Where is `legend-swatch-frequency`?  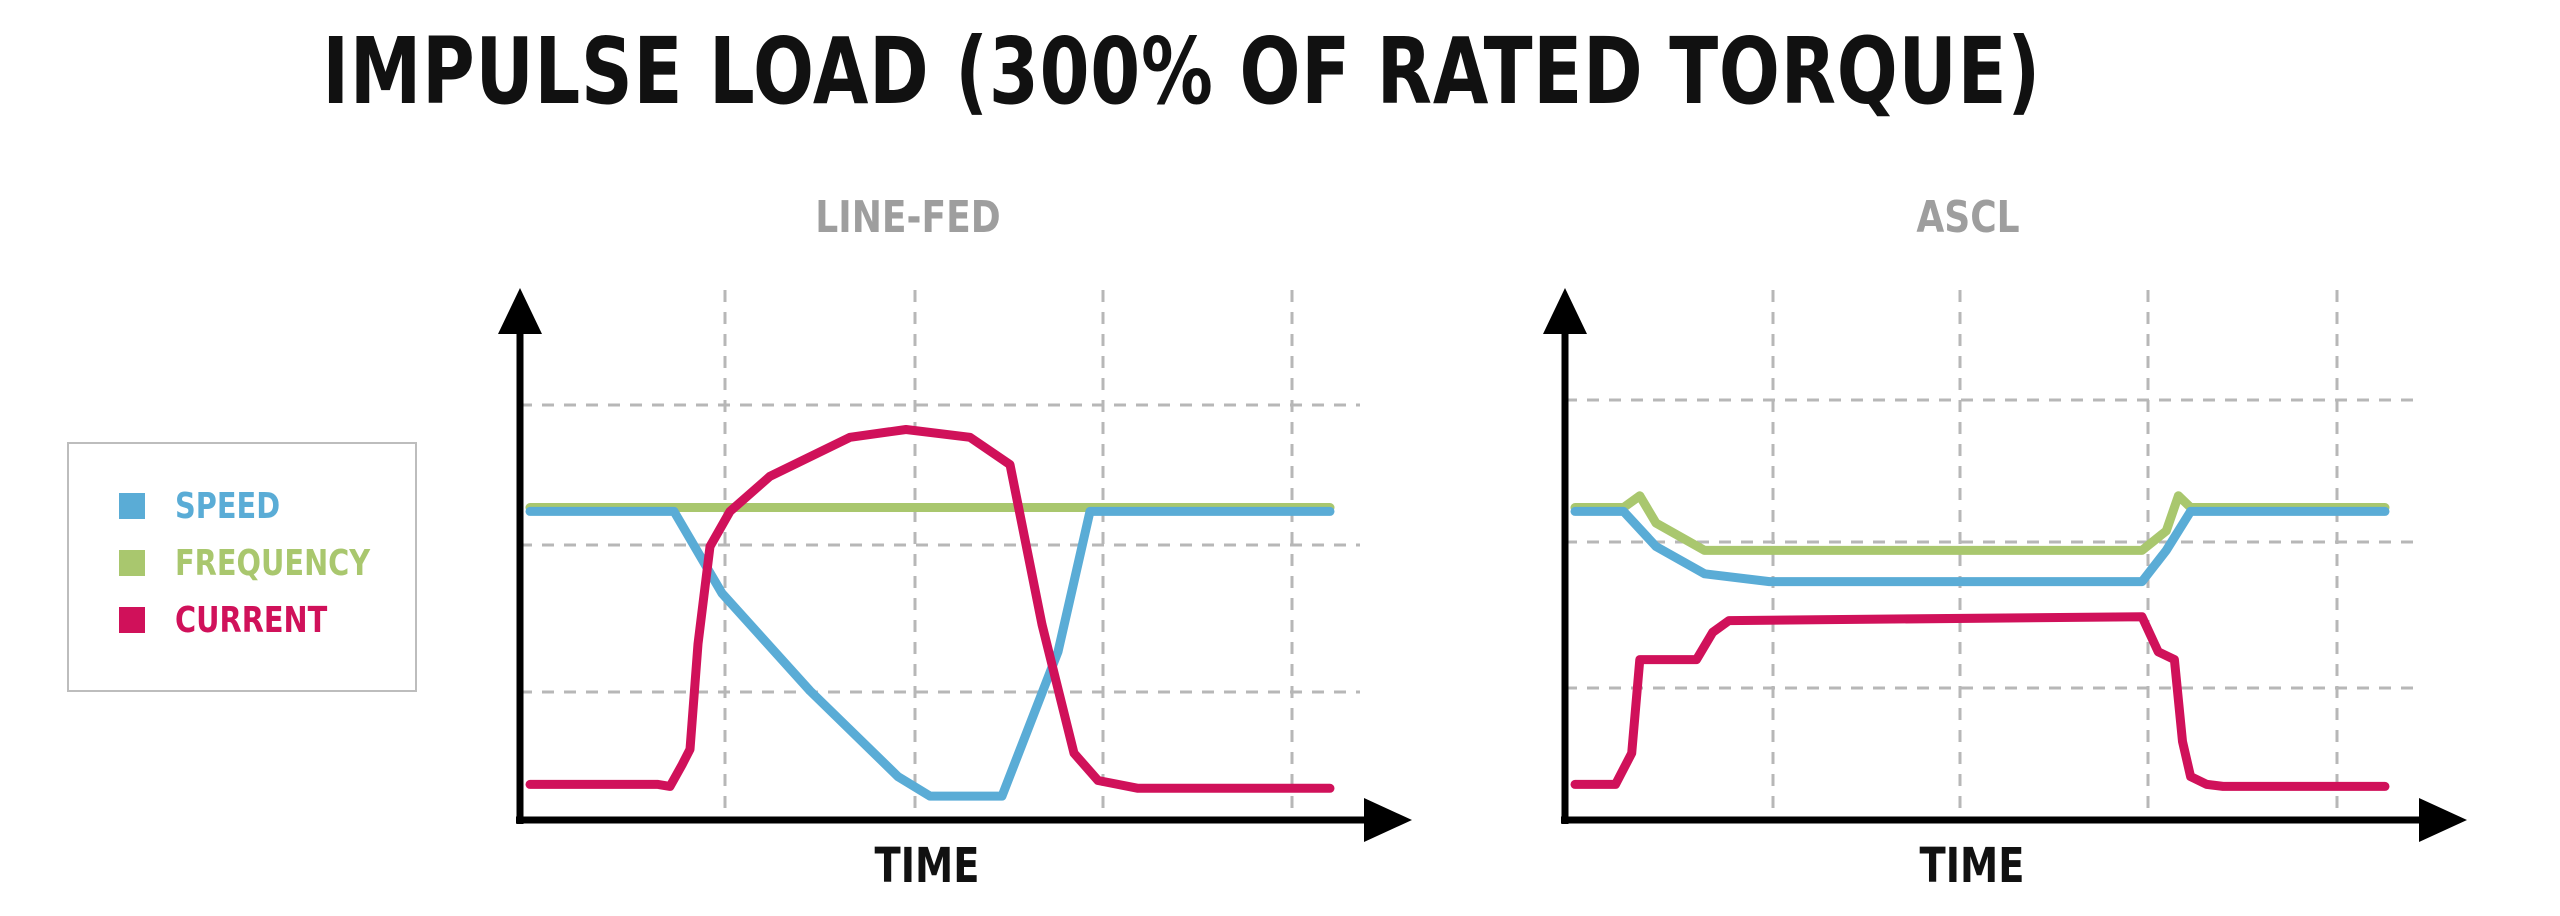 legend-swatch-frequency is located at coordinates (132, 563).